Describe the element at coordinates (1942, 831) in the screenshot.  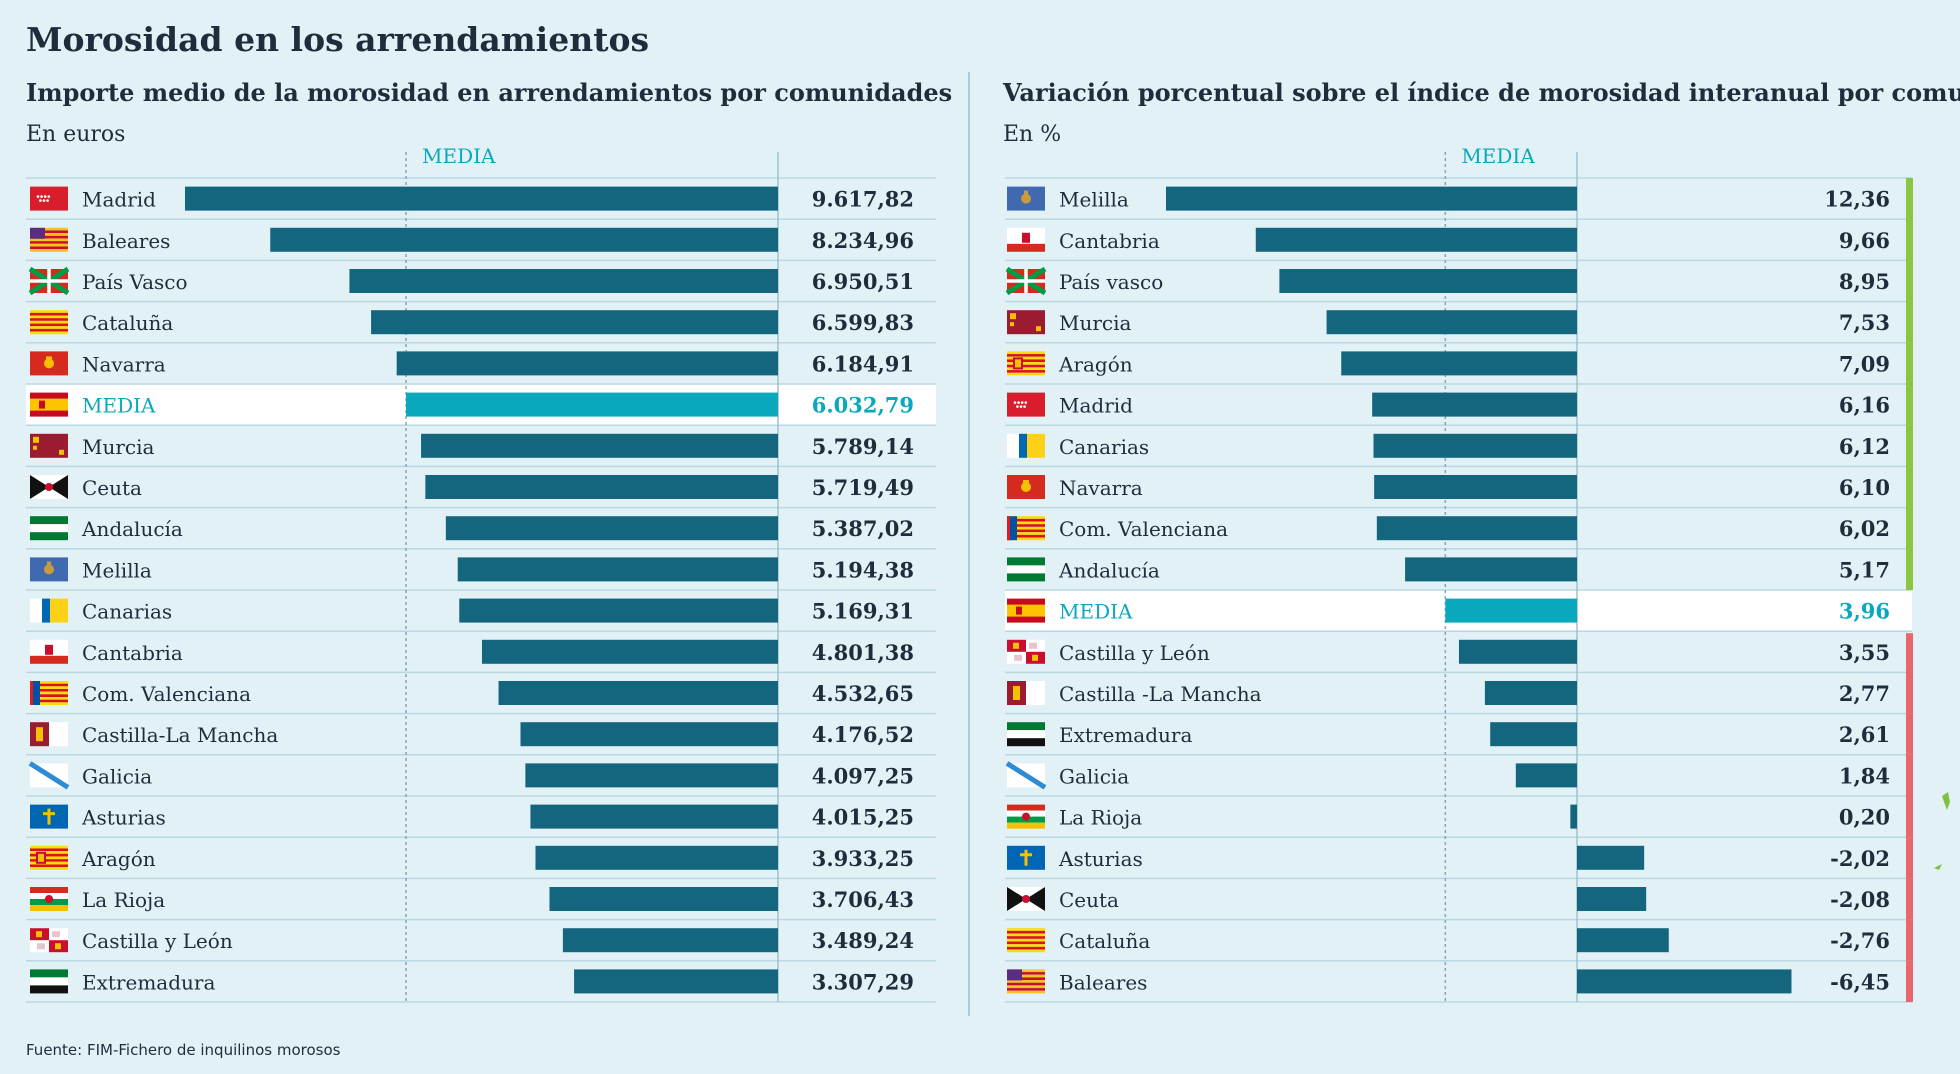
I see `map-fragment-icon` at that location.